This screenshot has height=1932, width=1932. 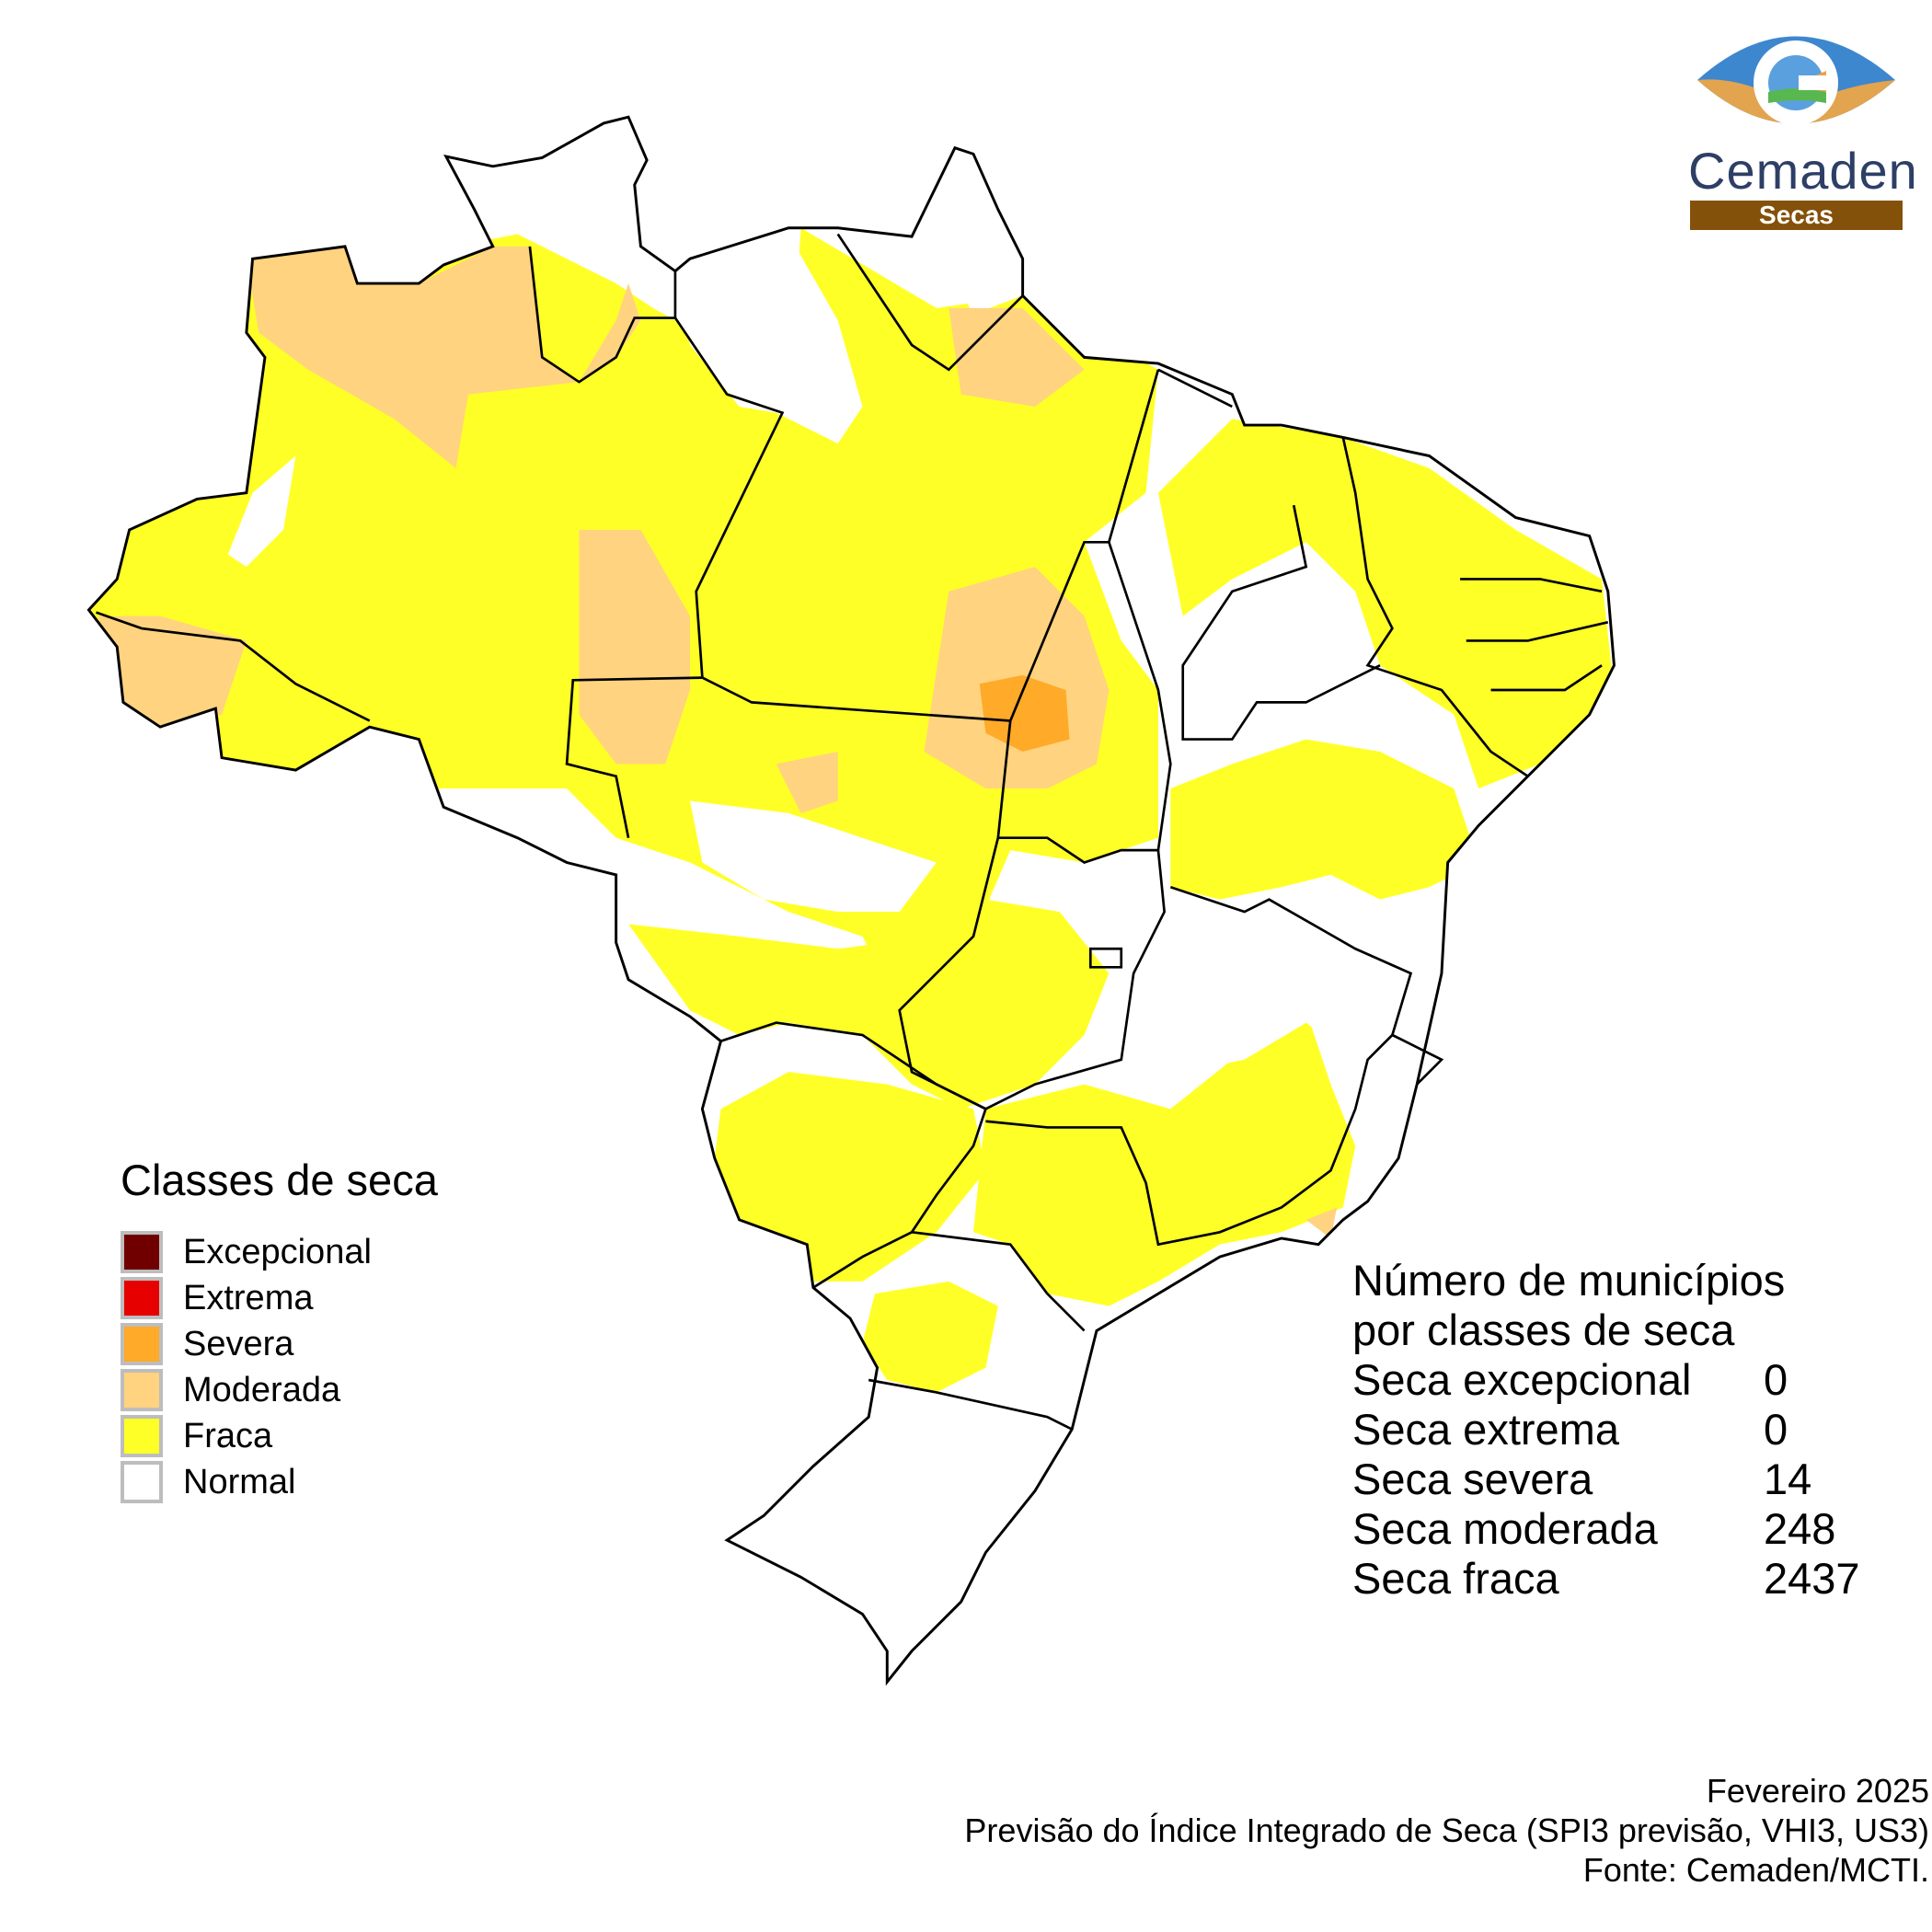 I want to click on stats-label: Seca fraca, so click(x=1455, y=1578).